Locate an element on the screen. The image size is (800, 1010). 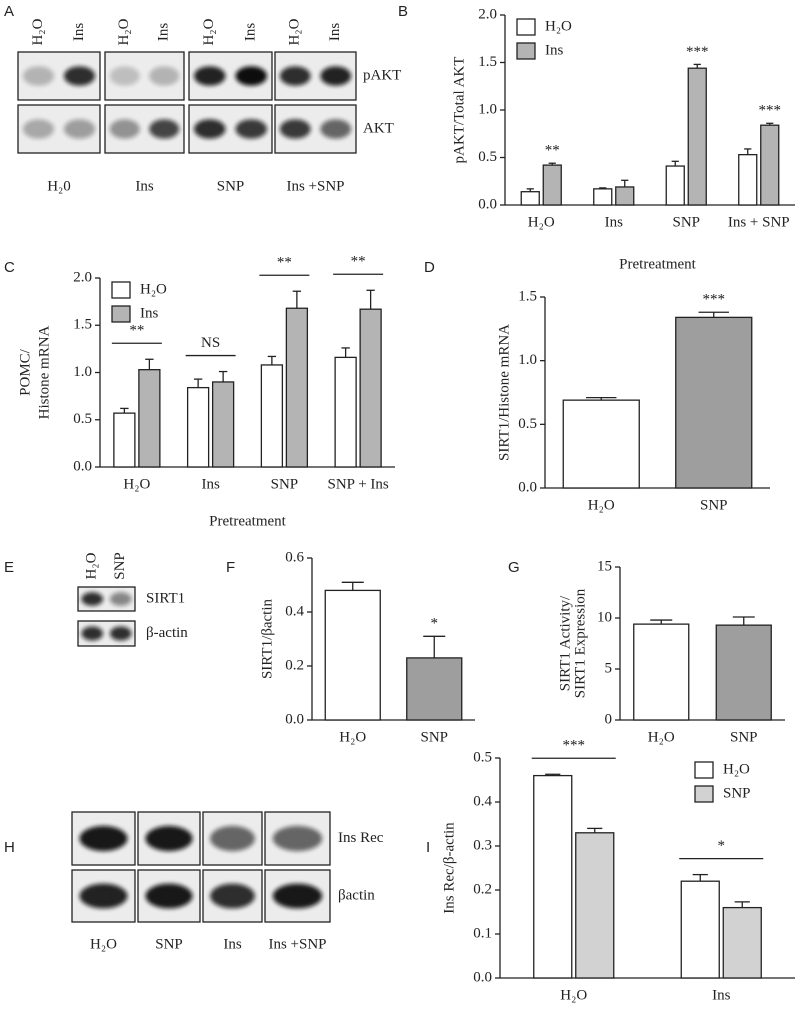
panel-label: B is located at coordinates (403, 11).